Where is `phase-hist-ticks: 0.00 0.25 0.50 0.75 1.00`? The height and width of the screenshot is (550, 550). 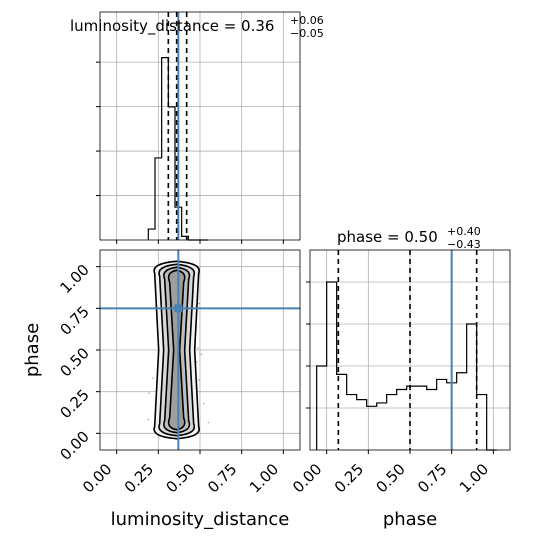 phase-hist-ticks: 0.00 0.25 0.50 0.75 1.00 is located at coordinates (391, 388).